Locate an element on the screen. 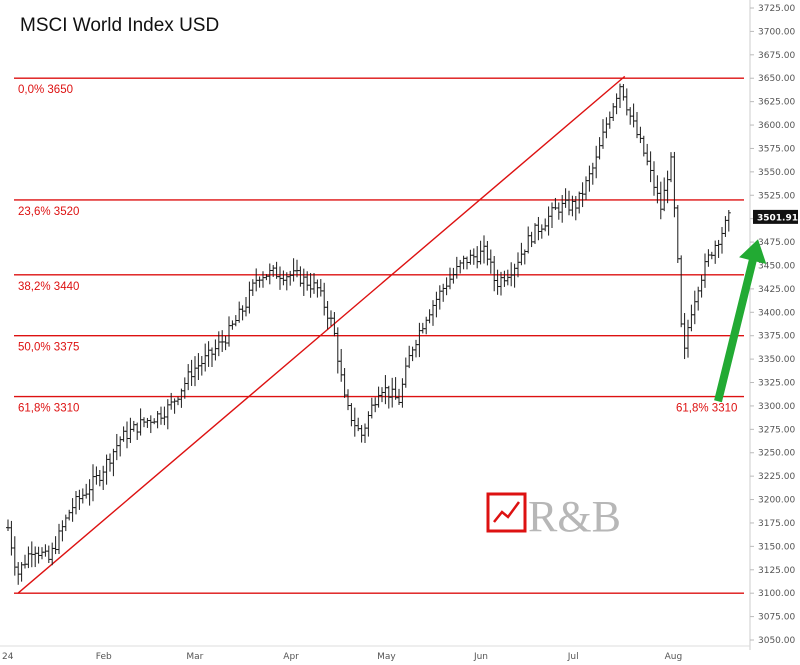 Image resolution: width=800 pixels, height=665 pixels. logo-trend-glyph is located at coordinates (507, 512).